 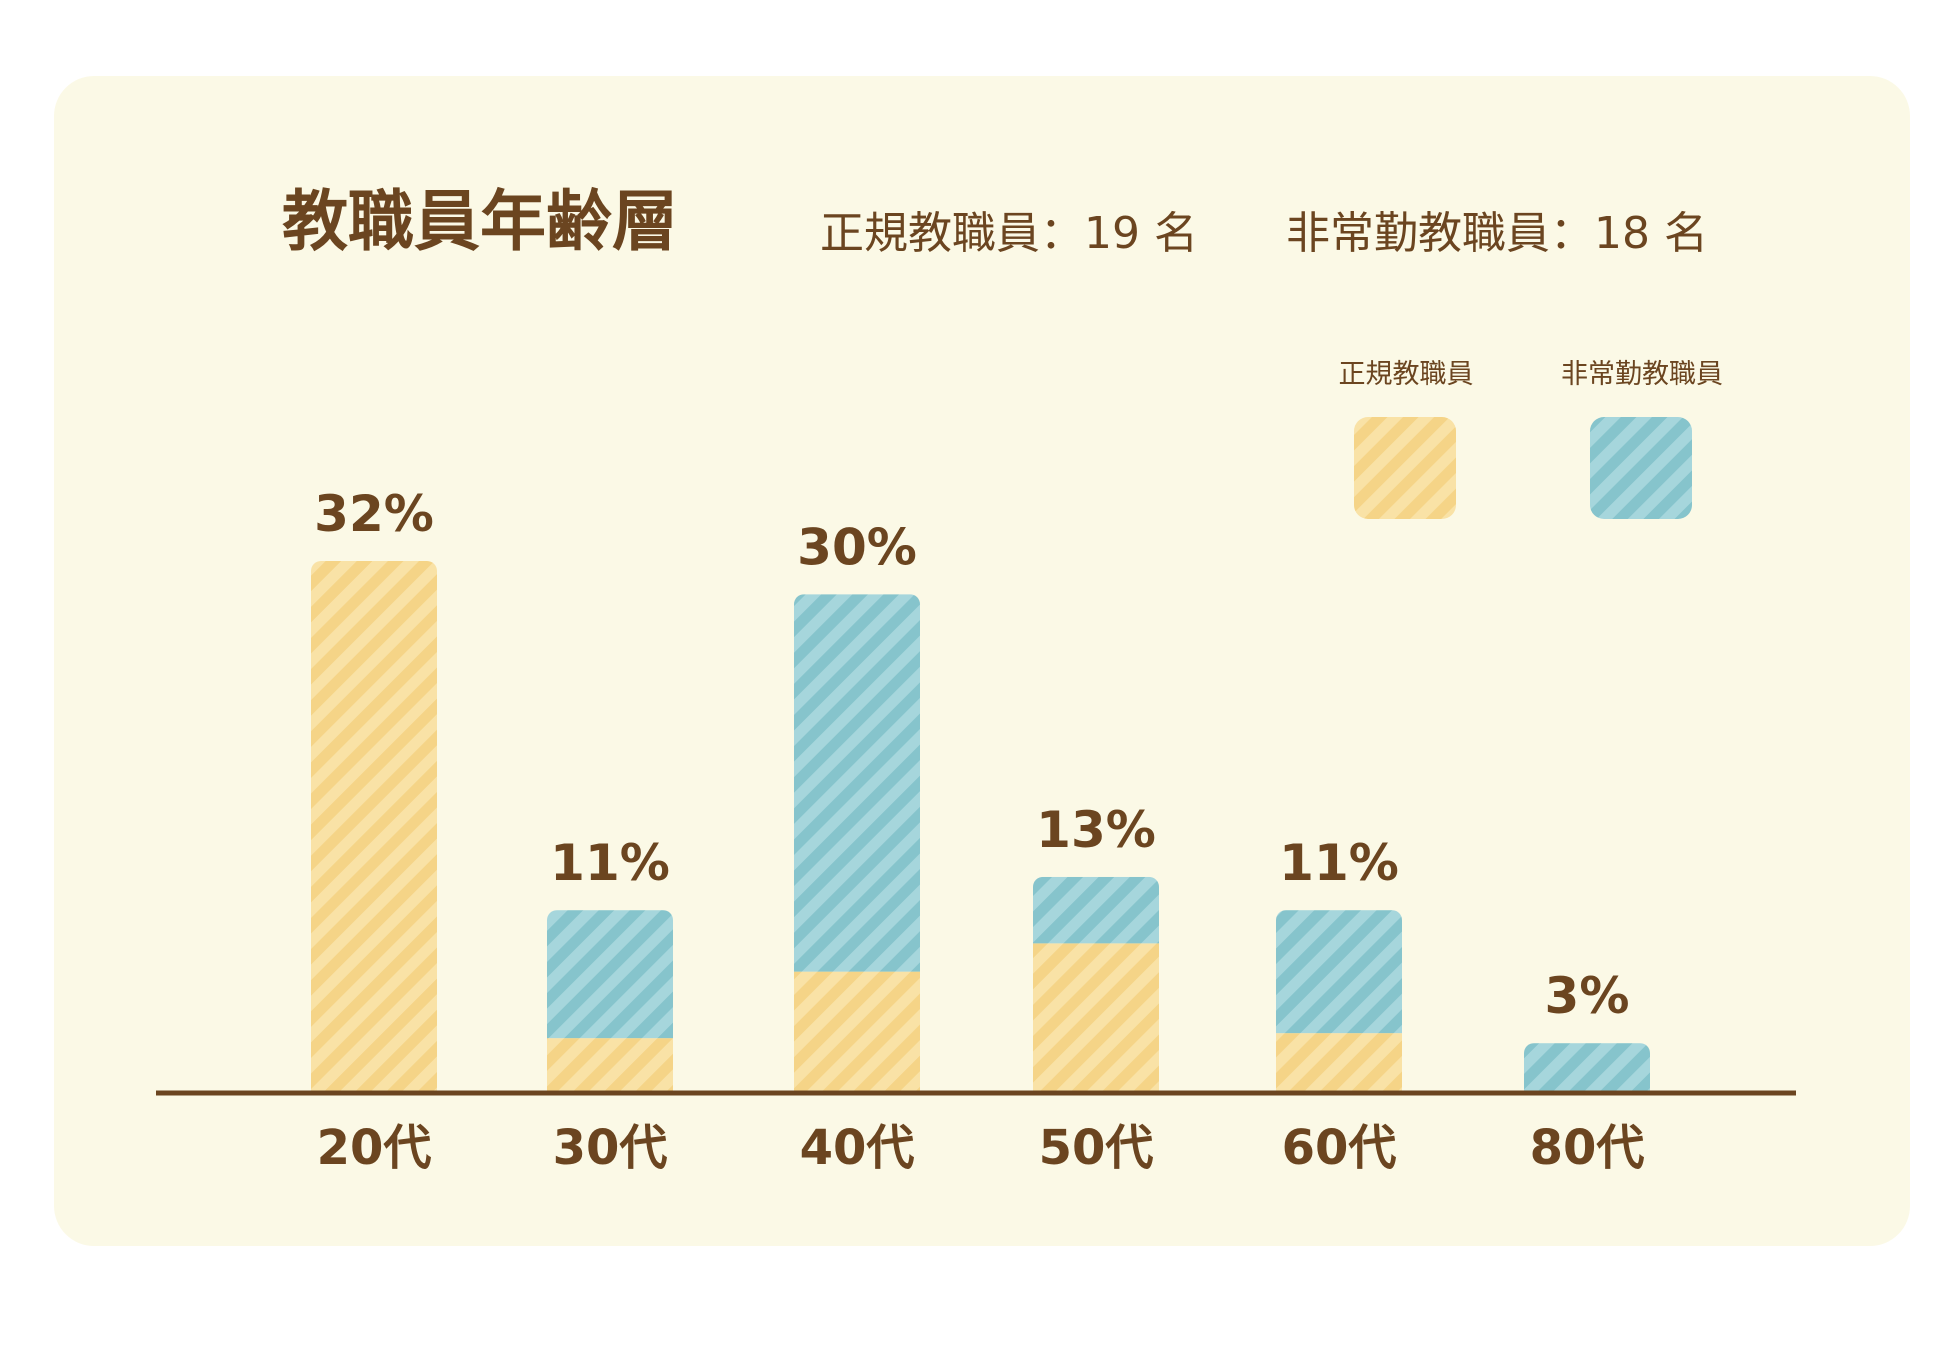 I want to click on bar-stack-60代, so click(x=1339, y=1001).